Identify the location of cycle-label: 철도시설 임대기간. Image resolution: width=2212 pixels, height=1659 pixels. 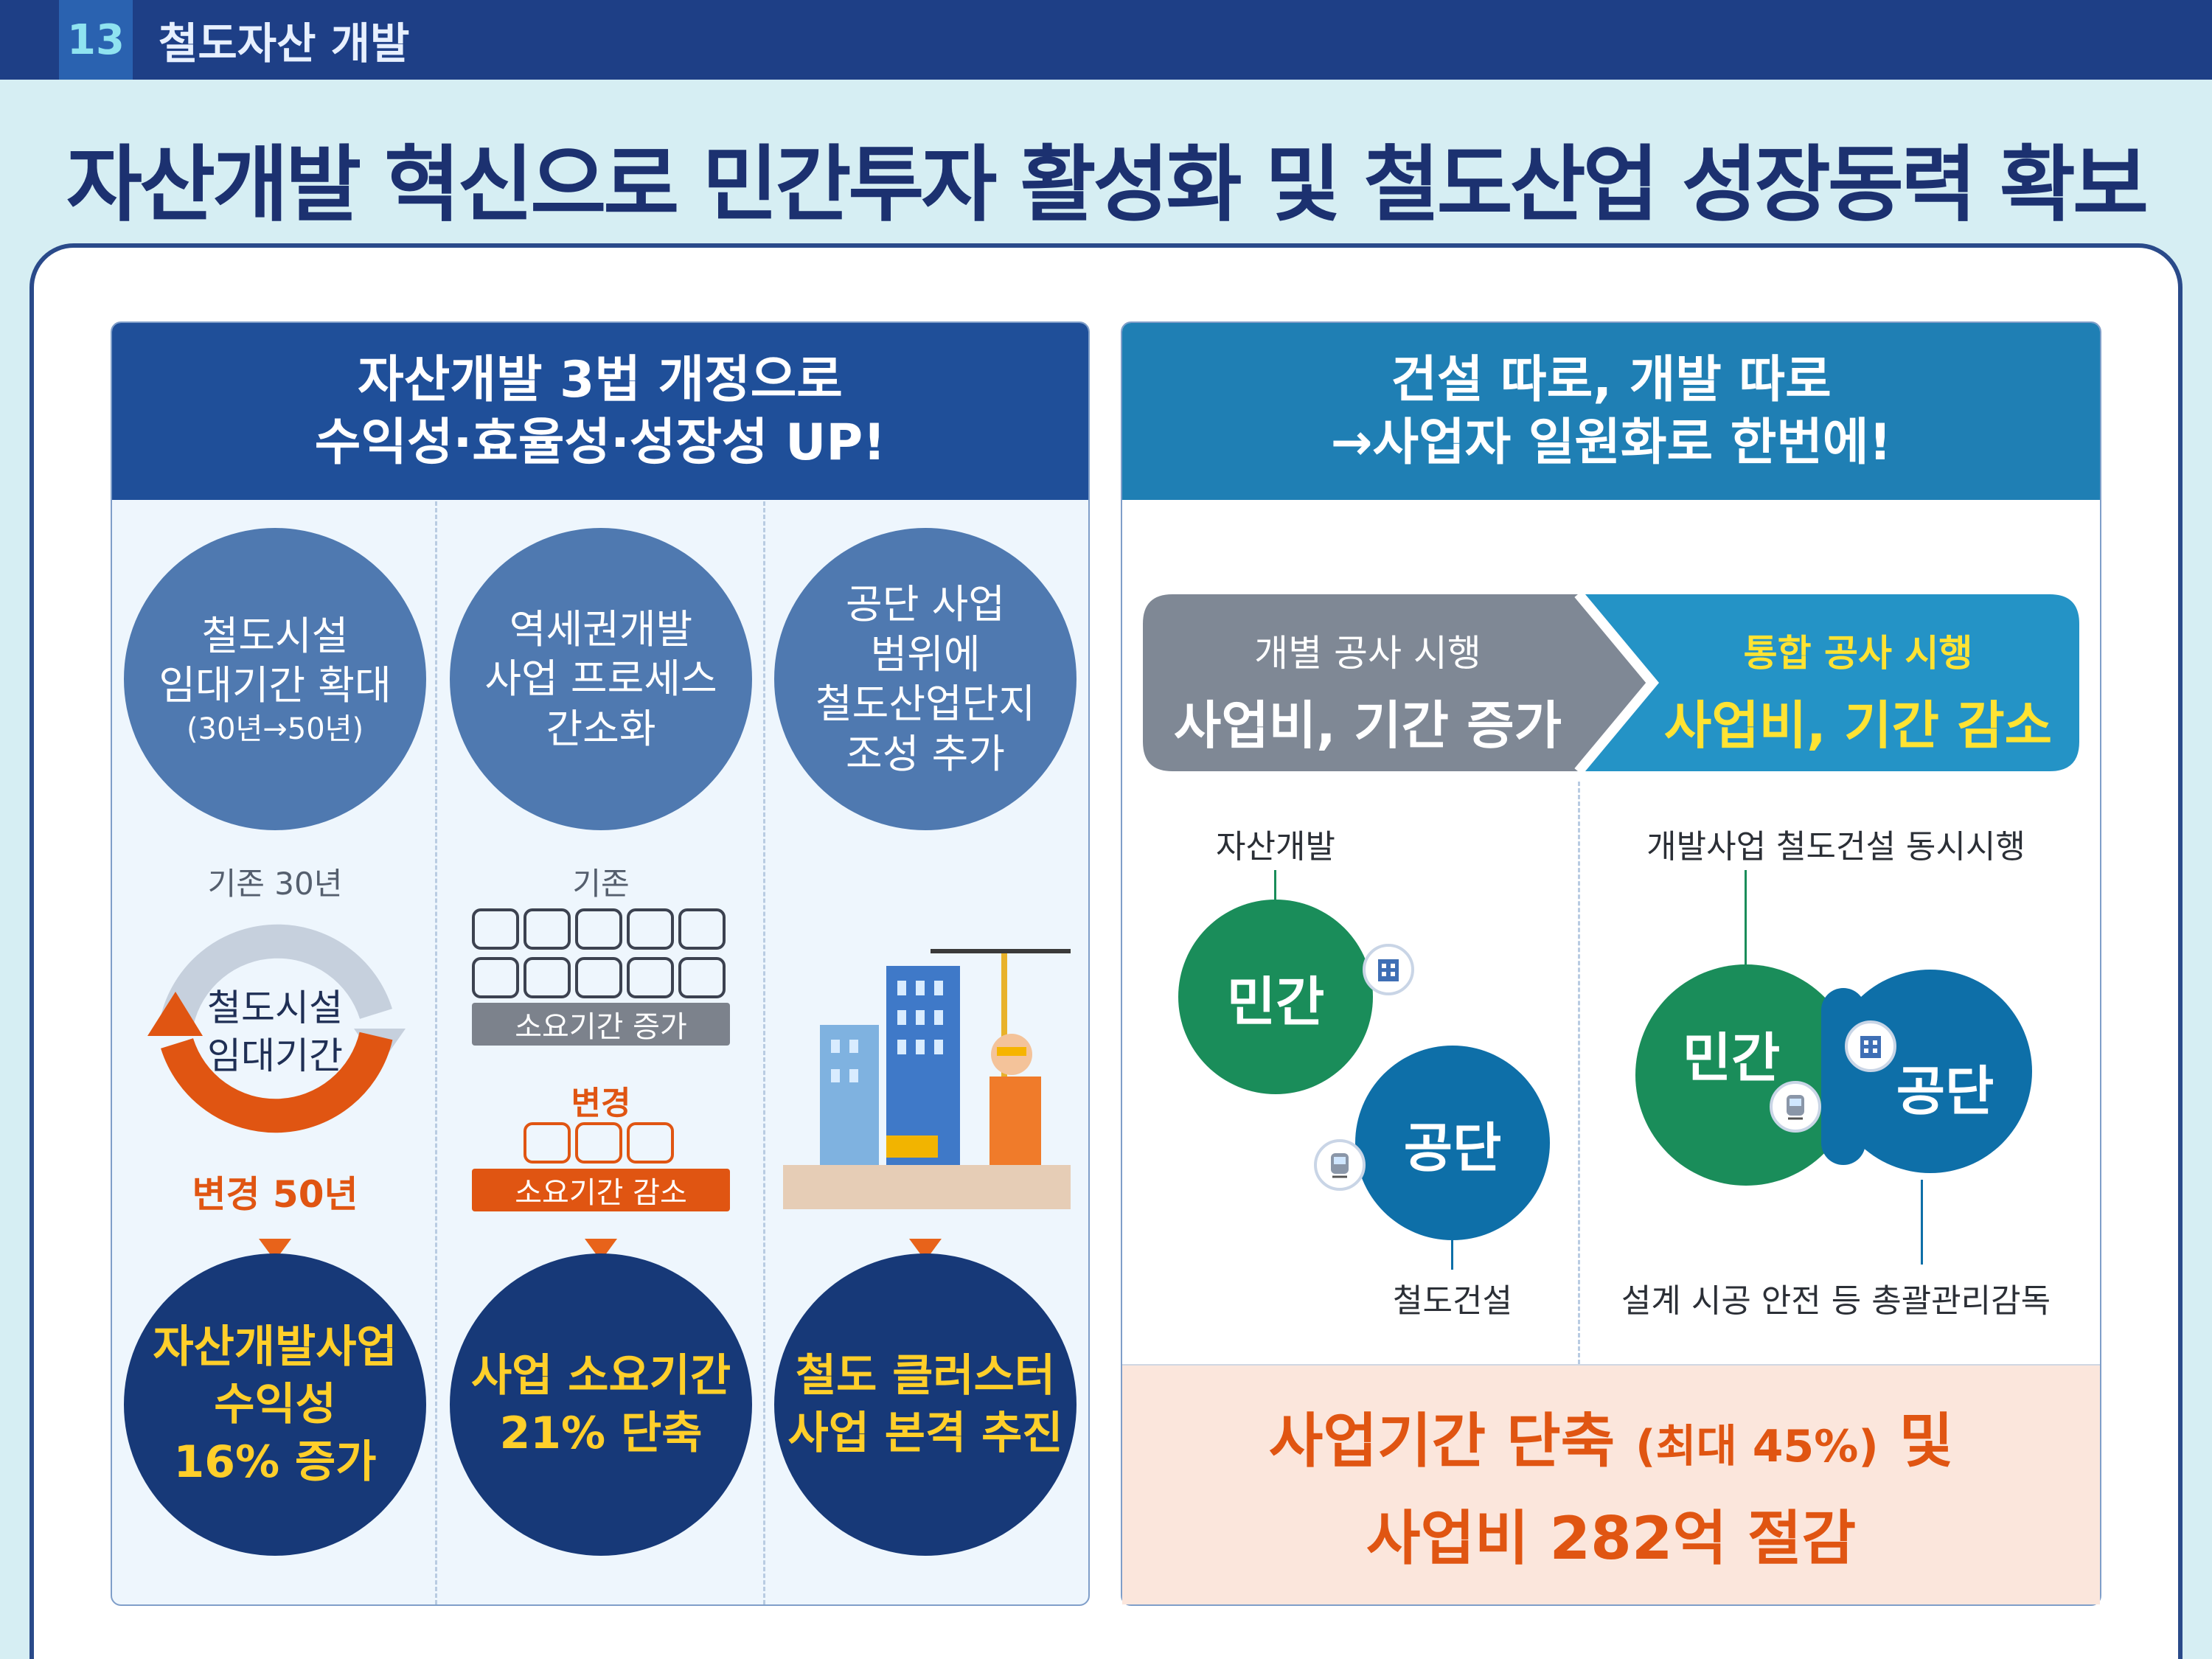
(275, 1032).